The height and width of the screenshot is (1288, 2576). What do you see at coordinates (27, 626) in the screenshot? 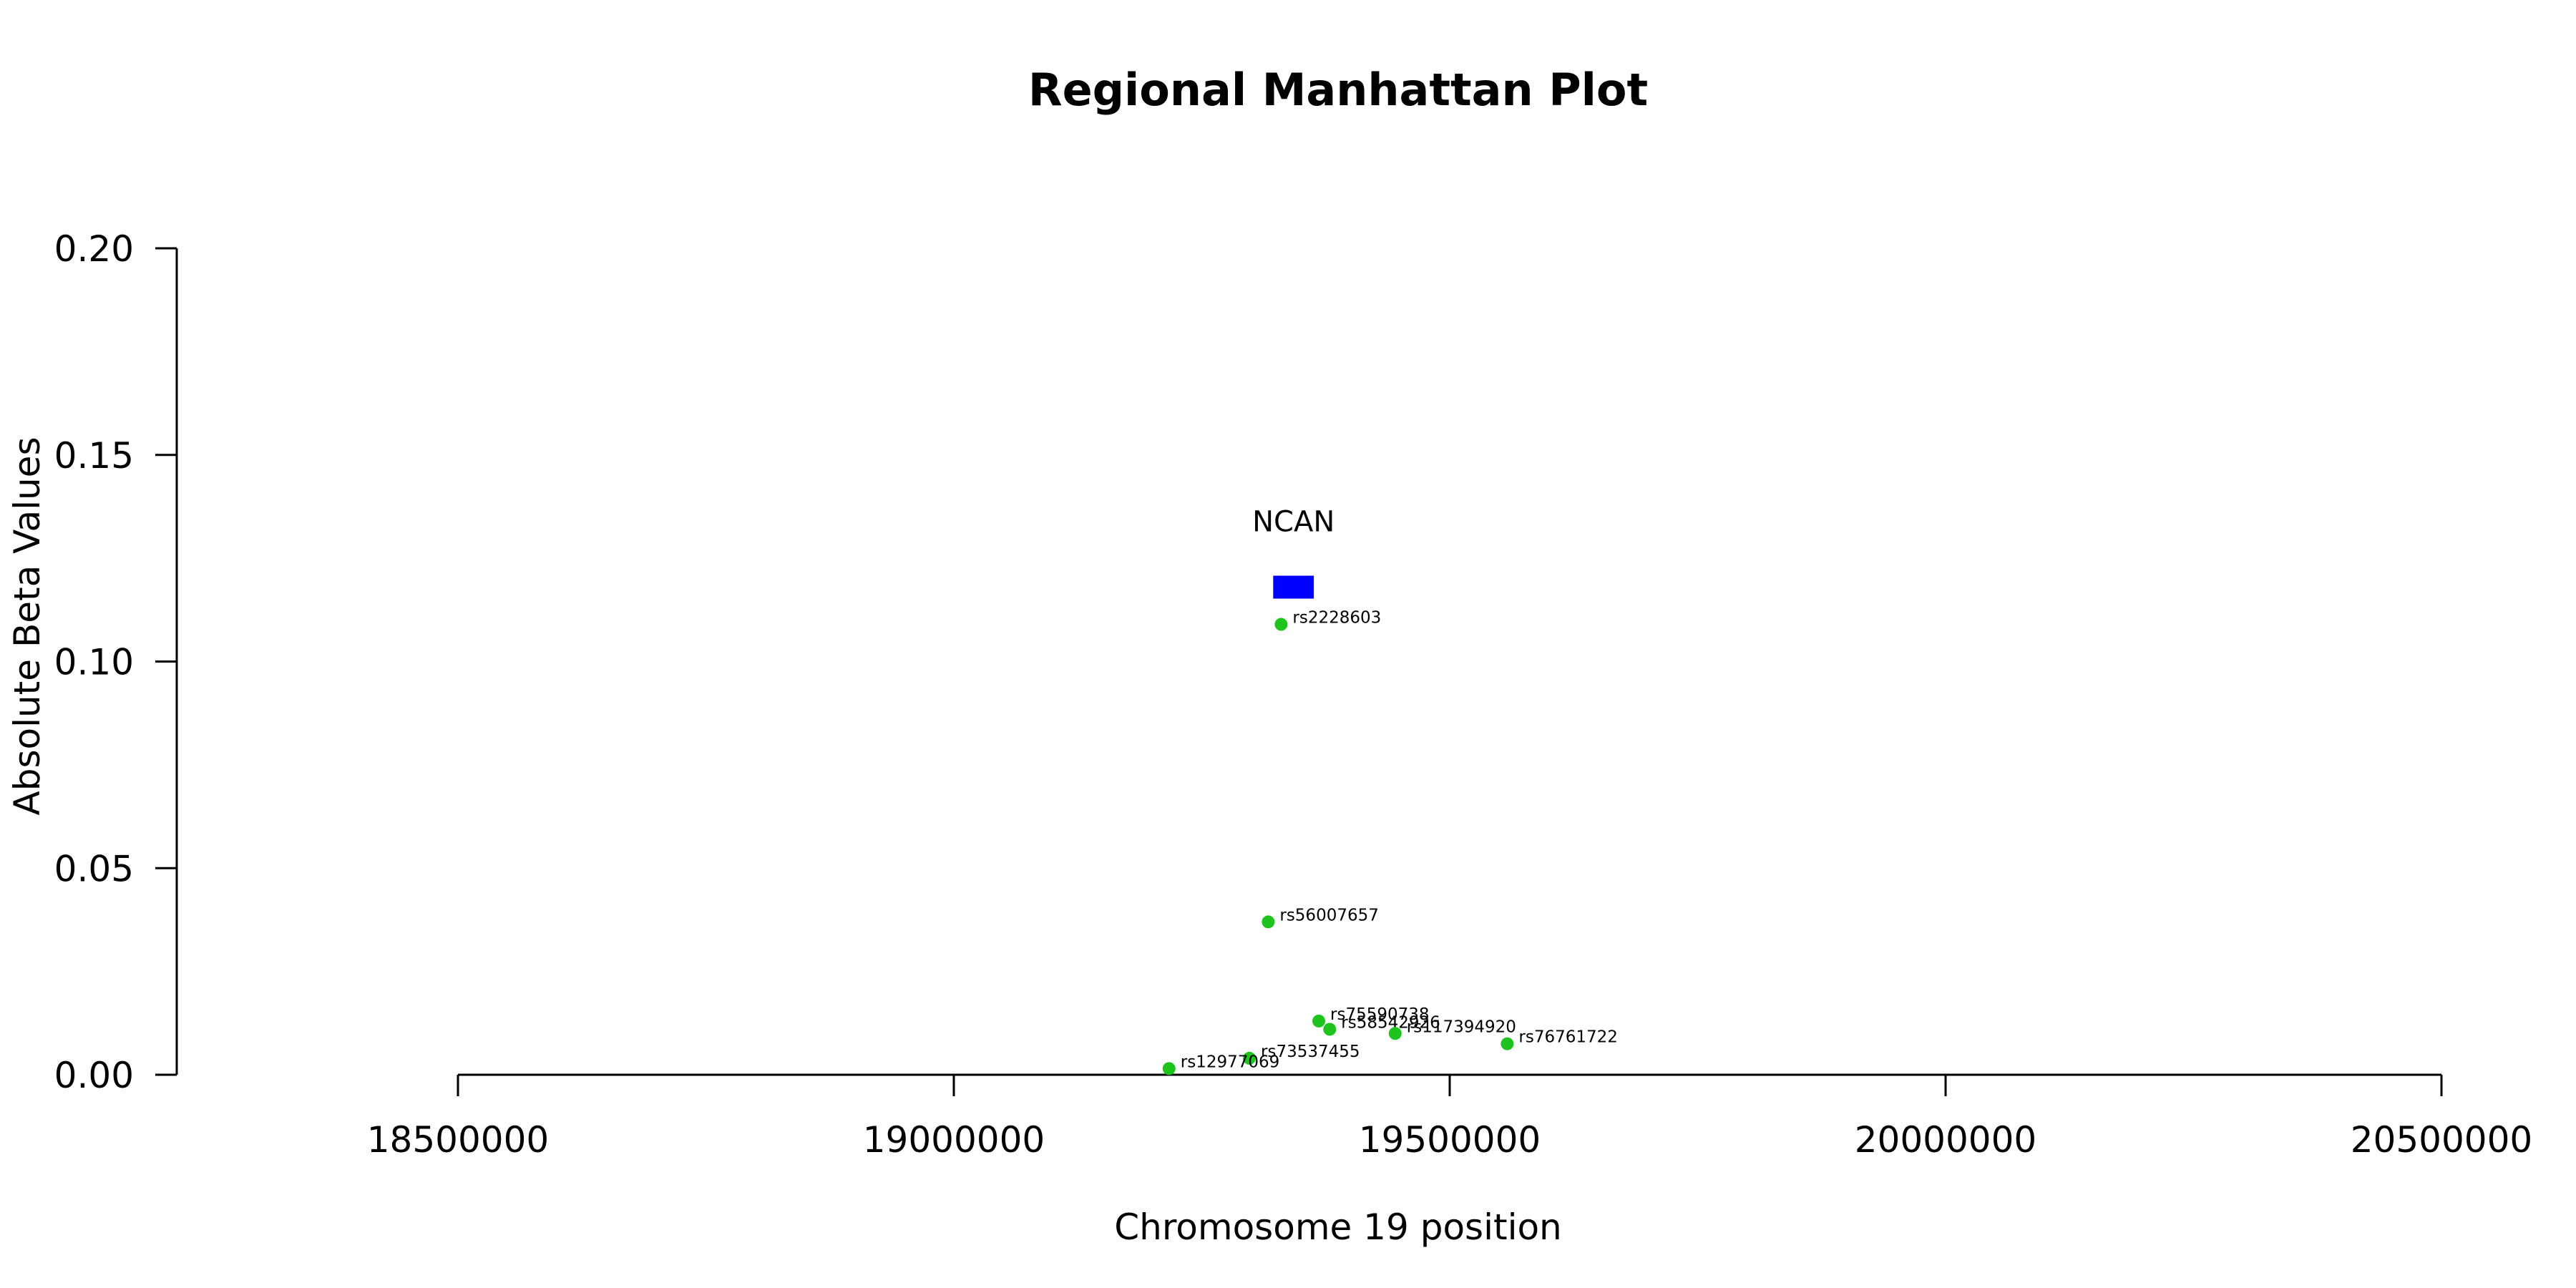
I see `y-axis-label: Absolute Beta Values` at bounding box center [27, 626].